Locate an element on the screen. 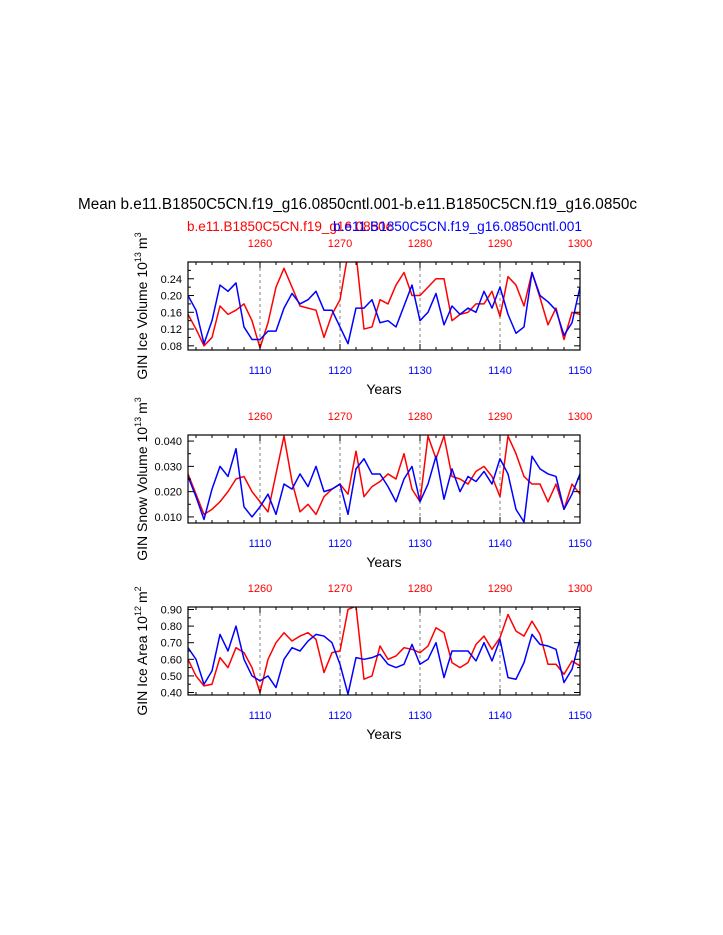  y-tick-label: 0.020 is located at coordinates (168, 493).